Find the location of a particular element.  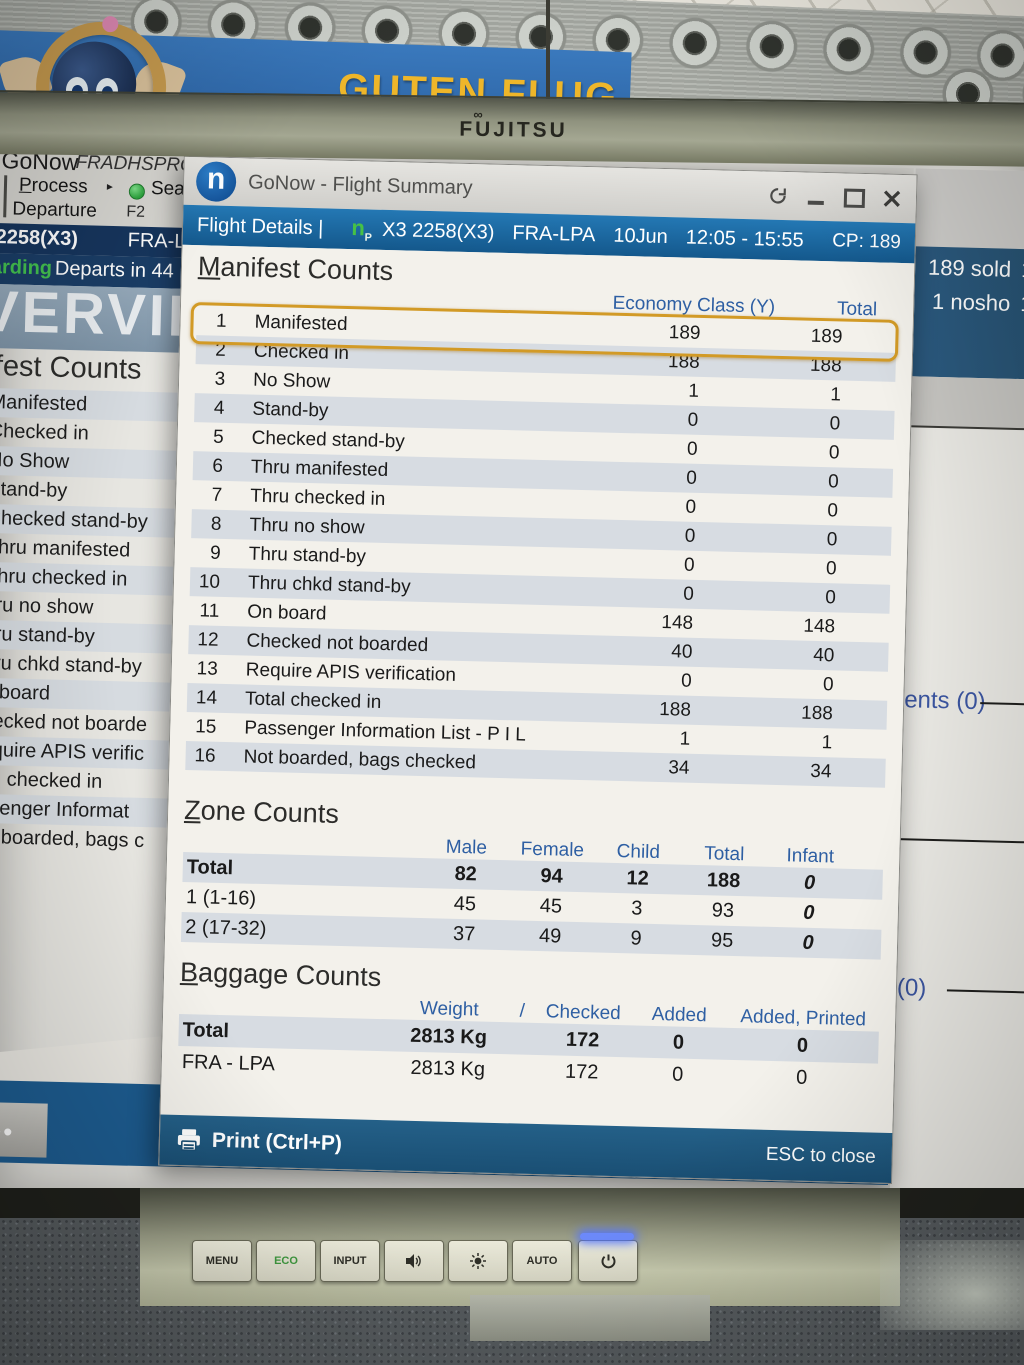

fujitsu-infinity-mark: ∞ is located at coordinates (478, 114).